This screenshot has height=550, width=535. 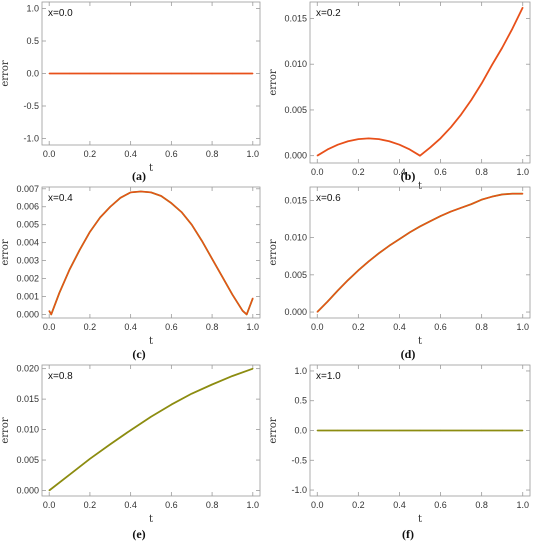 What do you see at coordinates (32, 9) in the screenshot?
I see `y-tick-label: 1.0` at bounding box center [32, 9].